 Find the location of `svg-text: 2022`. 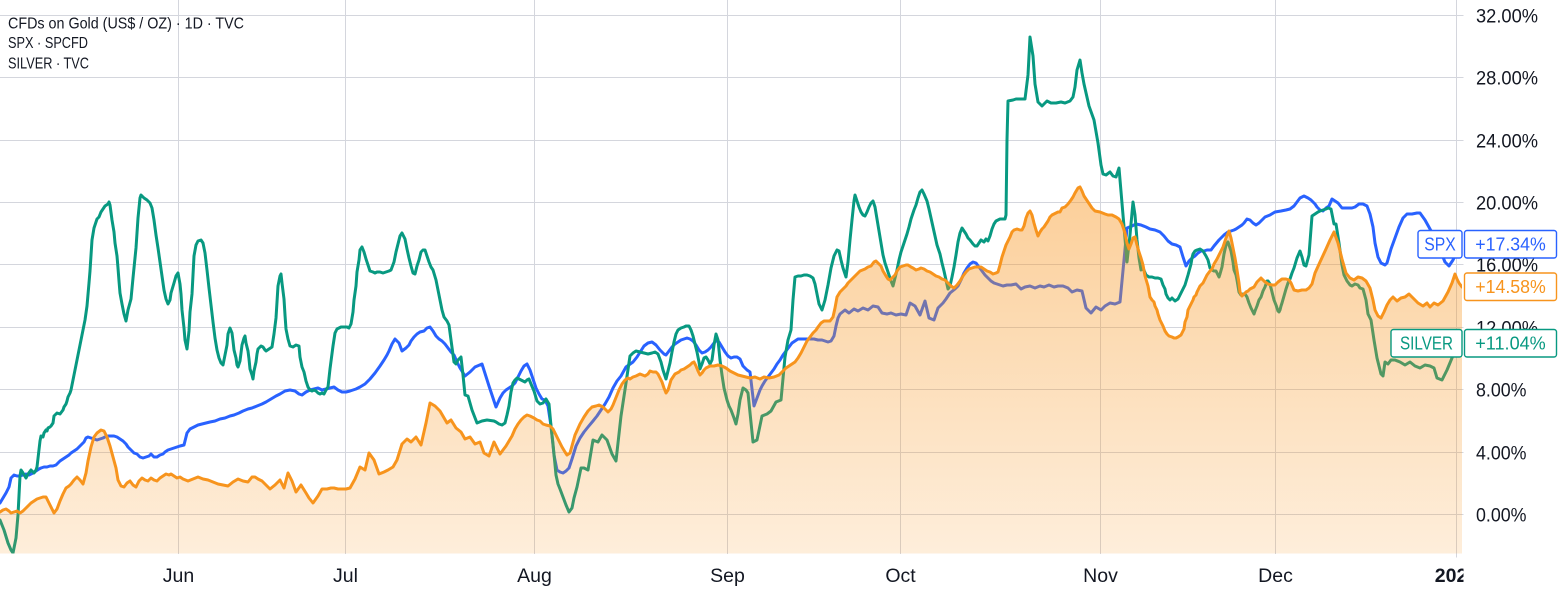

svg-text: 2022 is located at coordinates (1457, 576).